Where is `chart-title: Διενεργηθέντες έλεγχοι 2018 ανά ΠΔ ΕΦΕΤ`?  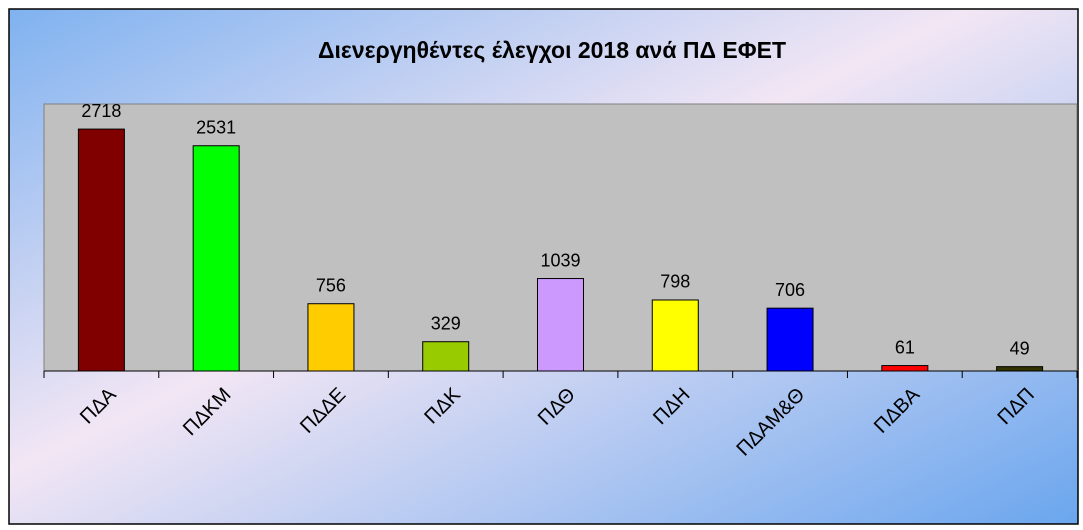 chart-title: Διενεργηθέντες έλεγχοι 2018 ανά ΠΔ ΕΦΕΤ is located at coordinates (552, 50).